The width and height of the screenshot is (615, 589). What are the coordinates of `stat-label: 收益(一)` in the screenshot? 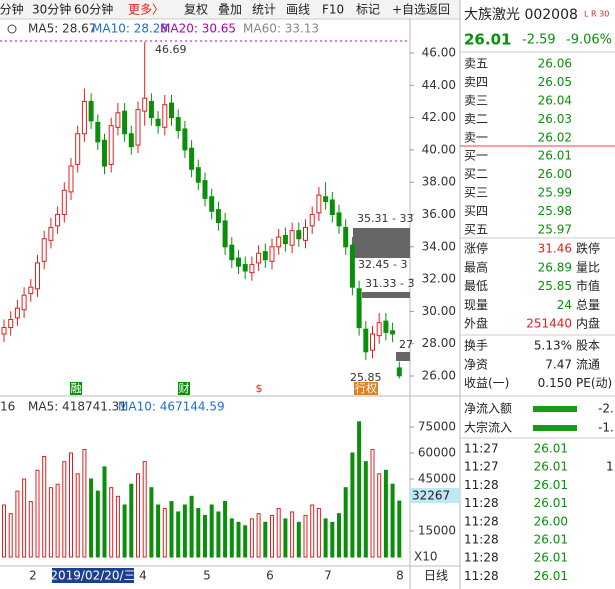 It's located at (486, 383).